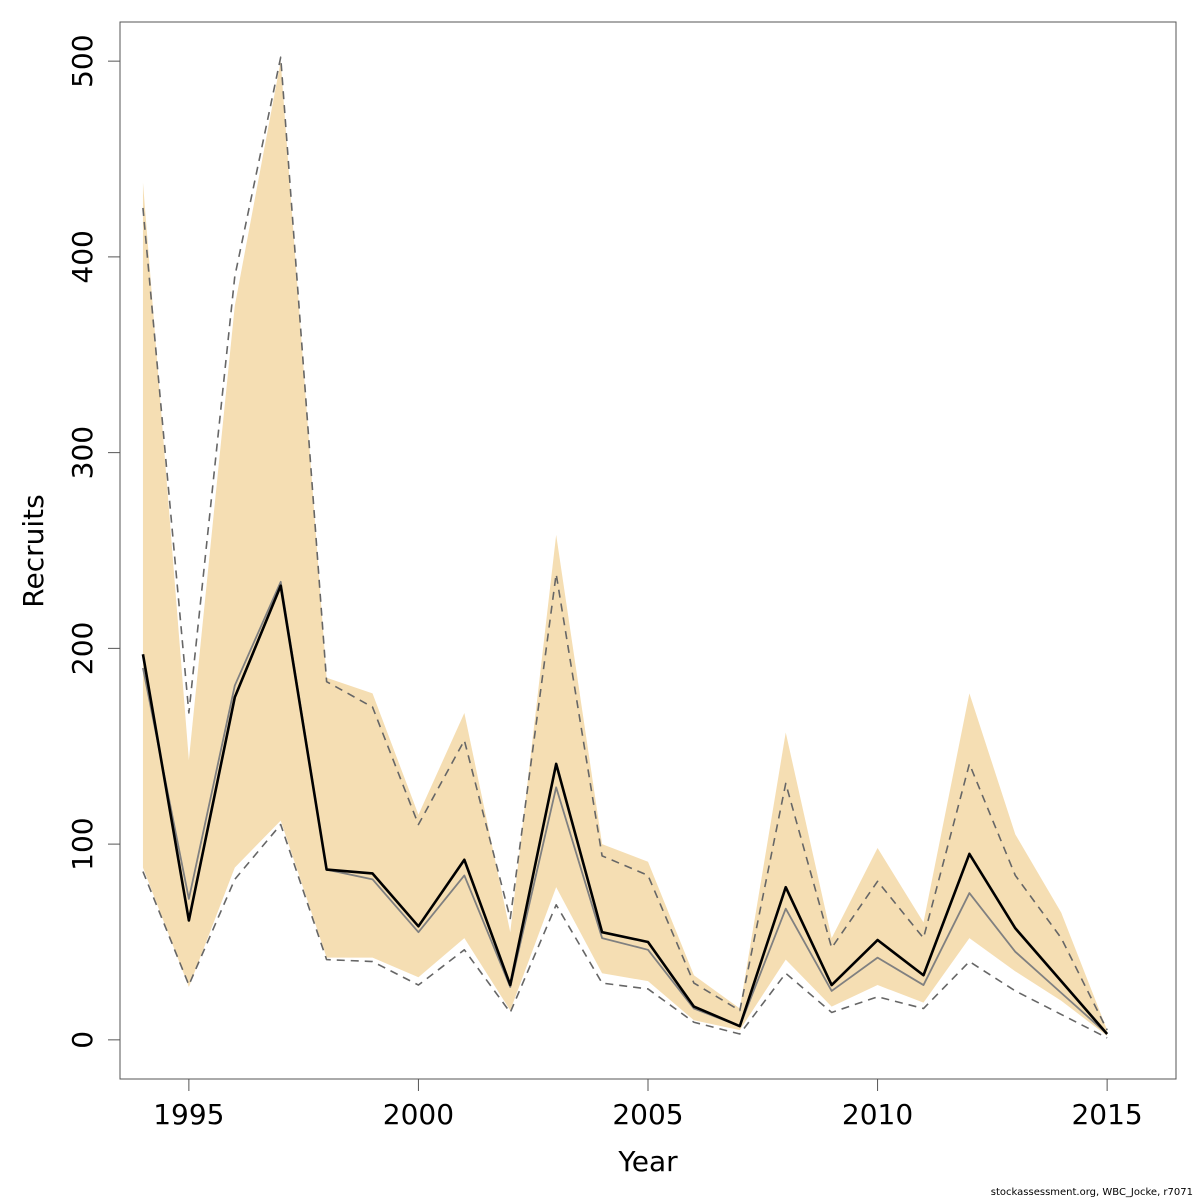 The height and width of the screenshot is (1200, 1200). What do you see at coordinates (877, 1114) in the screenshot?
I see `x-tick-label: 2010` at bounding box center [877, 1114].